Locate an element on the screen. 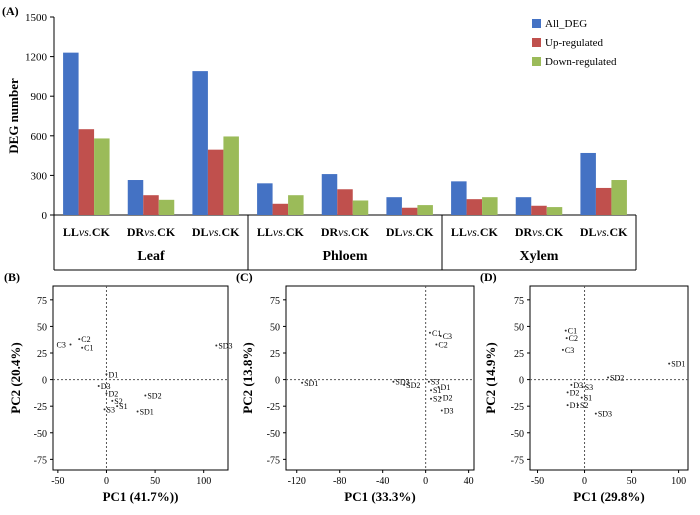  panel-label: (B) is located at coordinates (12, 277).